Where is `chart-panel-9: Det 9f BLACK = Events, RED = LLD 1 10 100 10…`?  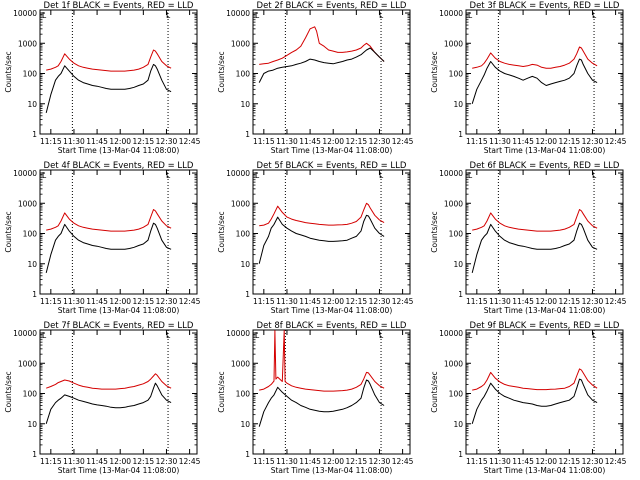 chart-panel-9: Det 9f BLACK = Events, RED = LLD 1 10 100 10… is located at coordinates (528, 398).